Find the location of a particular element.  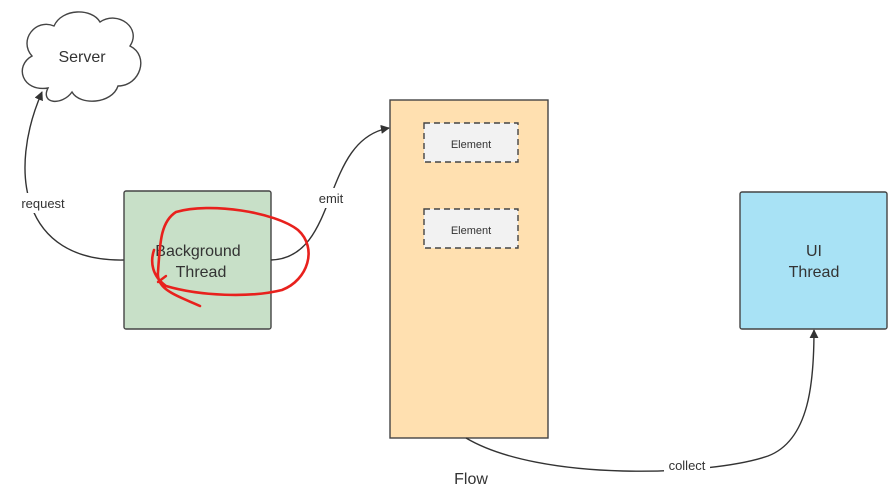

element-label-2: Element is located at coordinates (471, 231).